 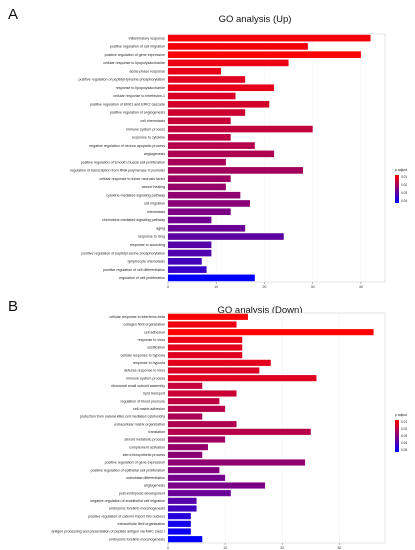 What do you see at coordinates (156, 432) in the screenshot?
I see `category-label: translation` at bounding box center [156, 432].